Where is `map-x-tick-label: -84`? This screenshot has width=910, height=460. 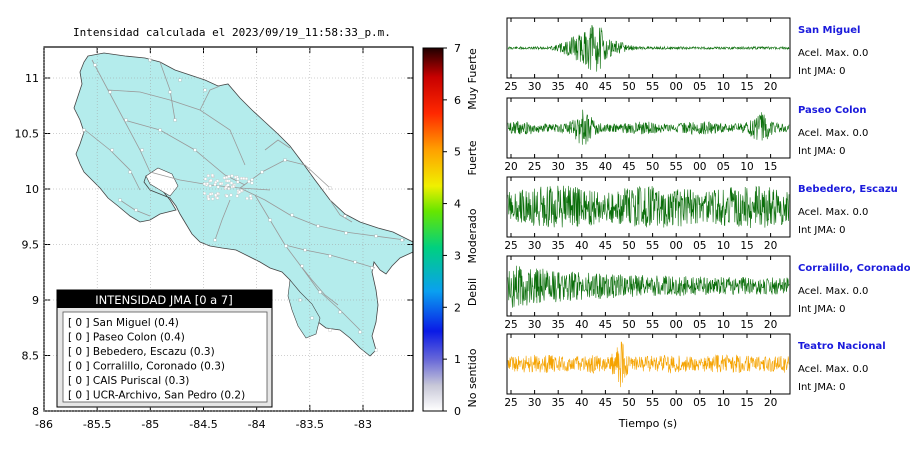 map-x-tick-label: -84 is located at coordinates (257, 424).